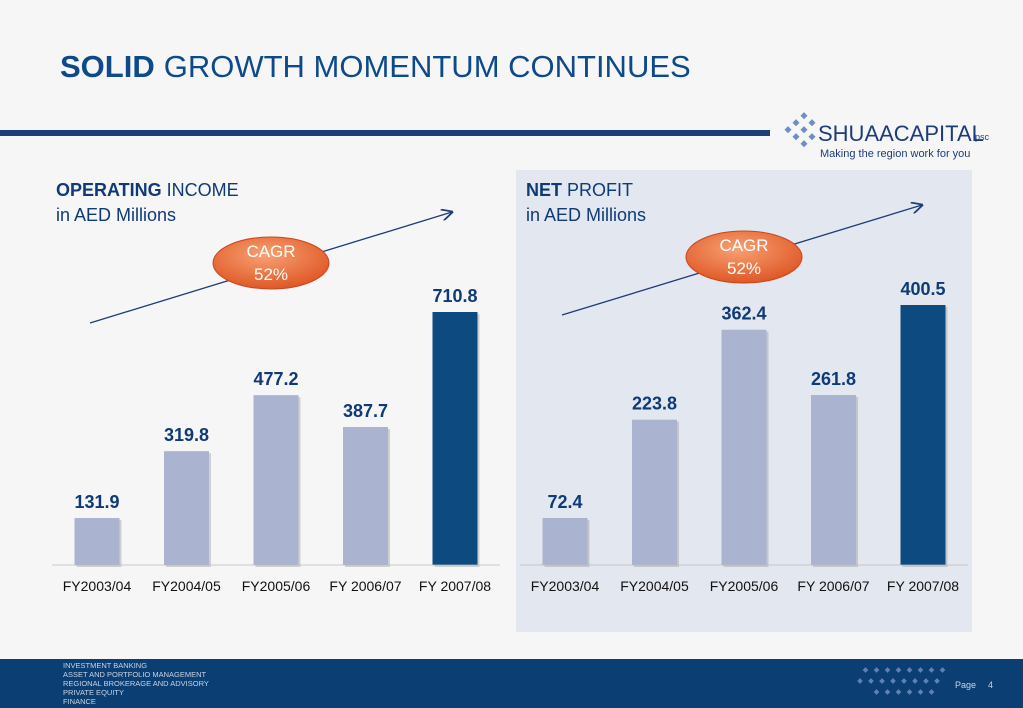 The height and width of the screenshot is (708, 1023). I want to click on footer-line: ASSET AND PORTFOLIO MANAGEMENT, so click(135, 674).